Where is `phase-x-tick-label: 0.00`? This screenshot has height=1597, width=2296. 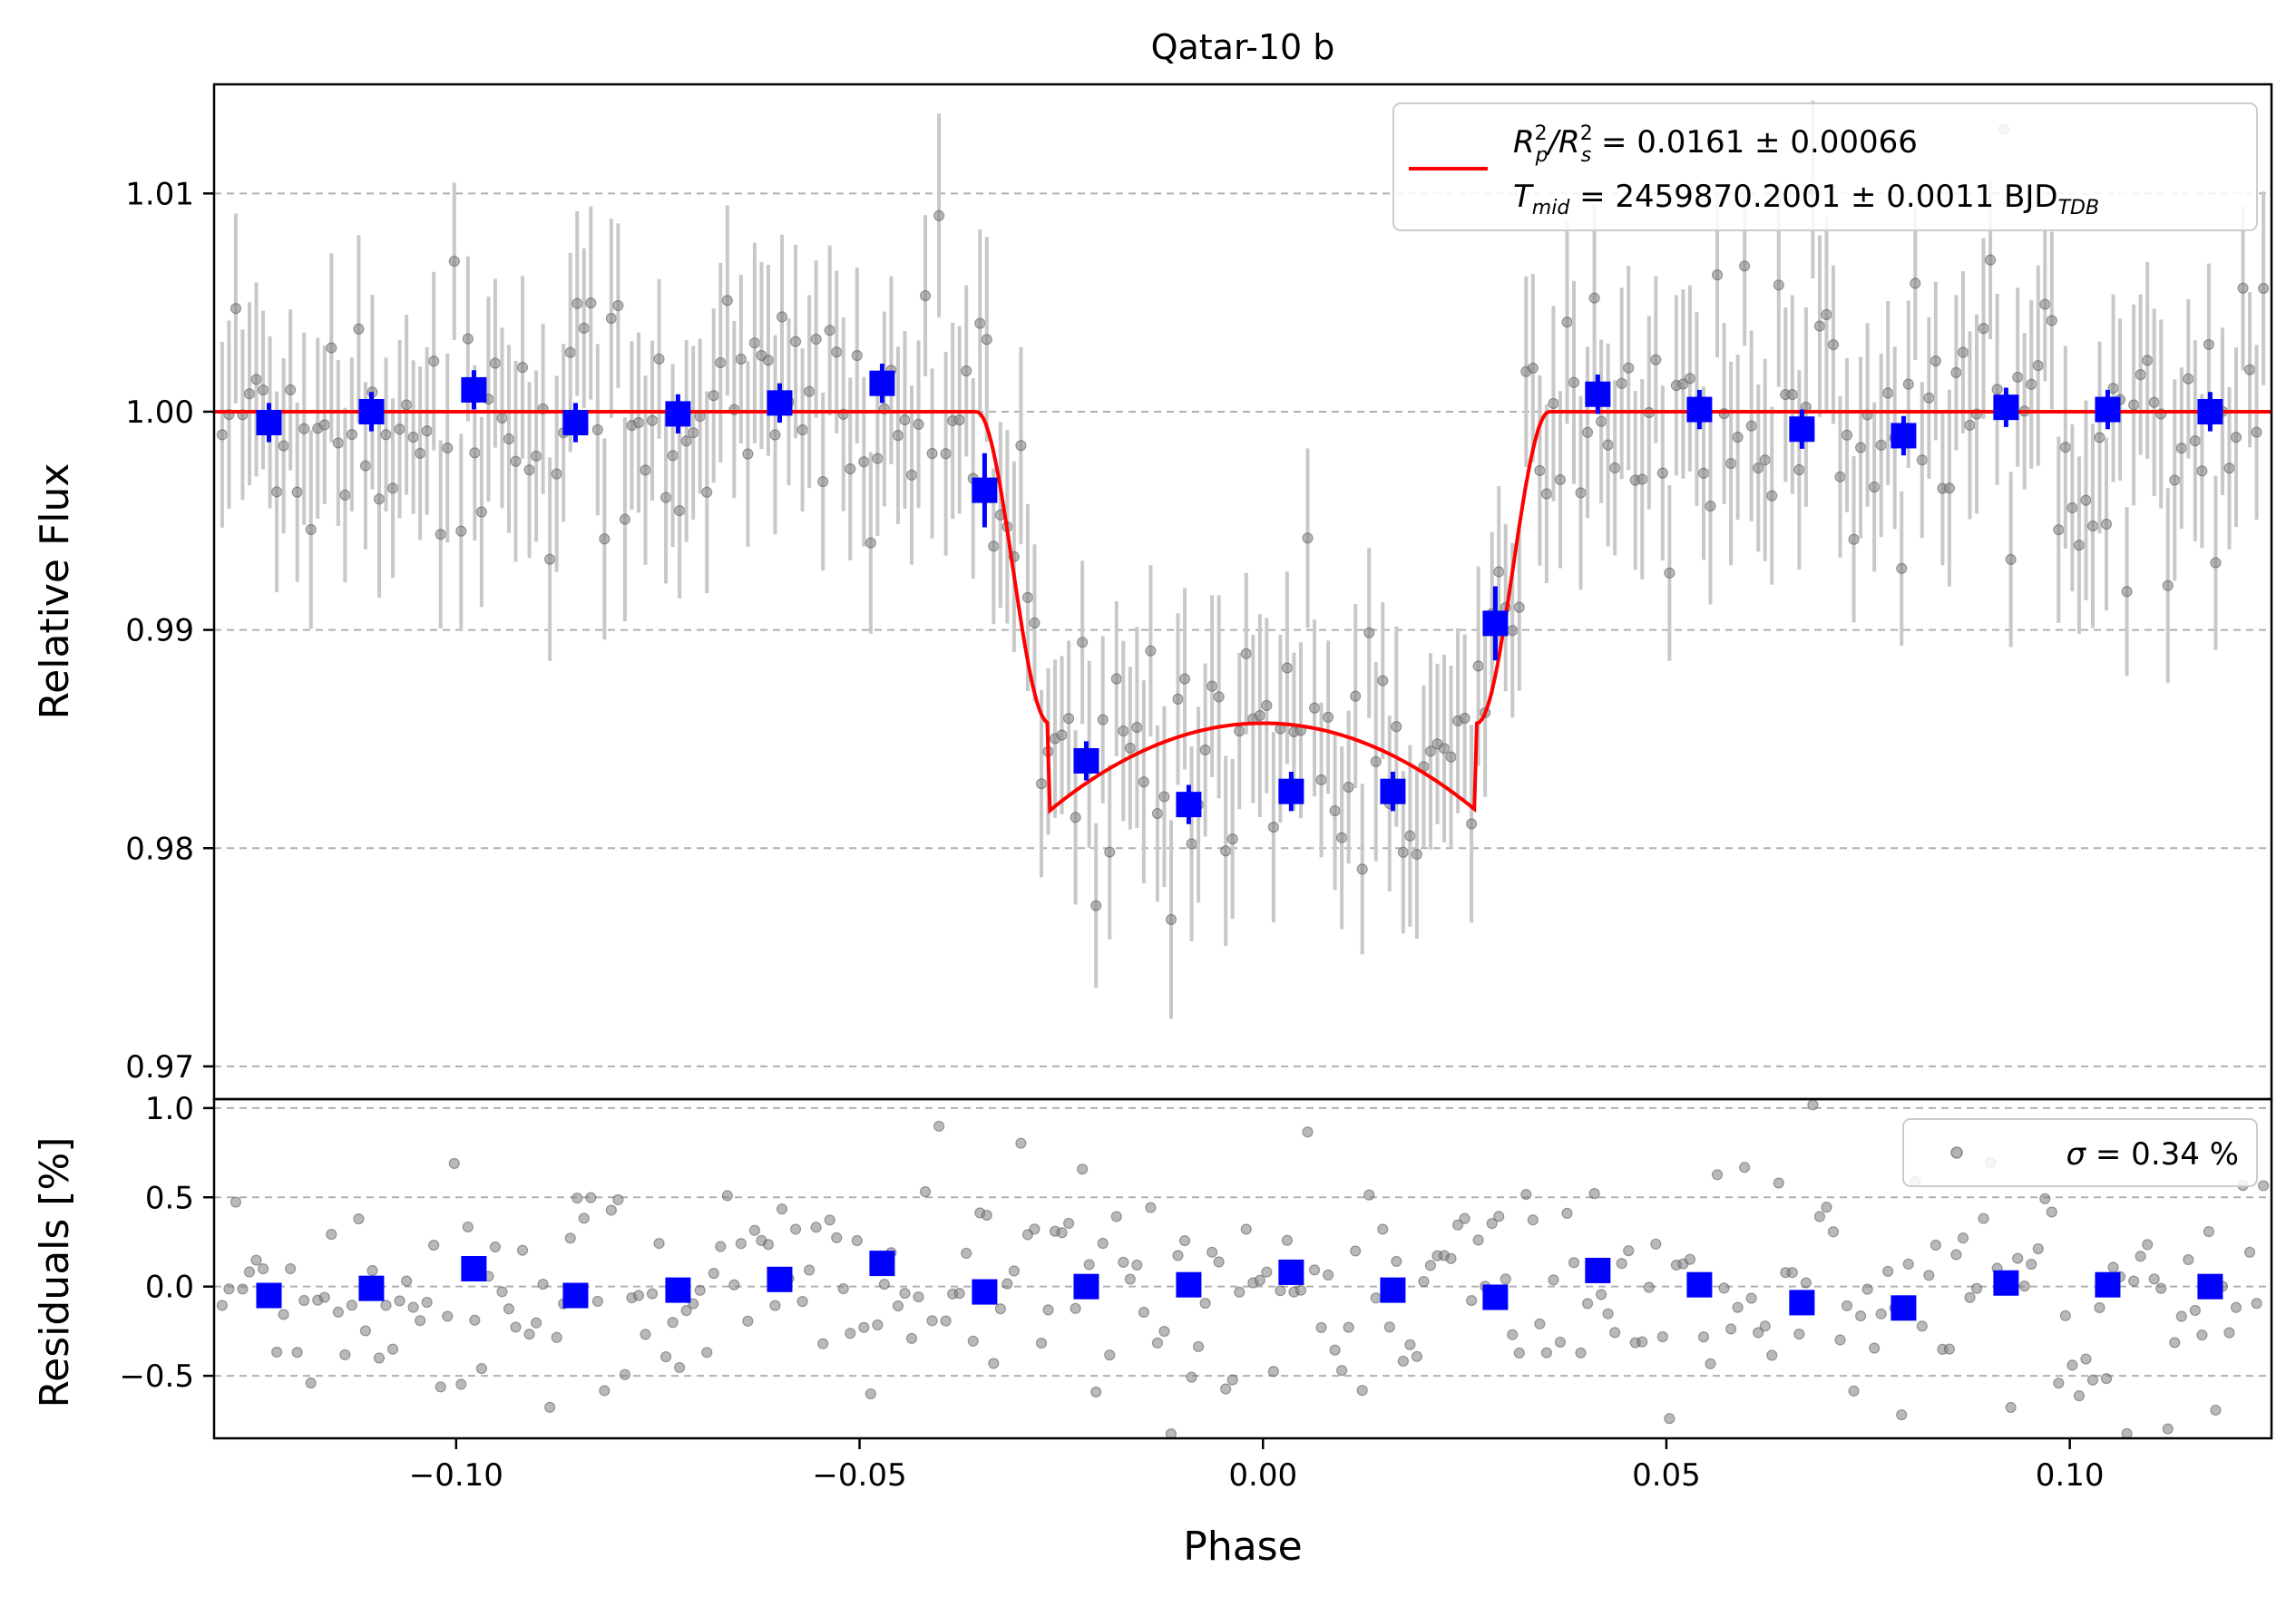 phase-x-tick-label: 0.00 is located at coordinates (1262, 1475).